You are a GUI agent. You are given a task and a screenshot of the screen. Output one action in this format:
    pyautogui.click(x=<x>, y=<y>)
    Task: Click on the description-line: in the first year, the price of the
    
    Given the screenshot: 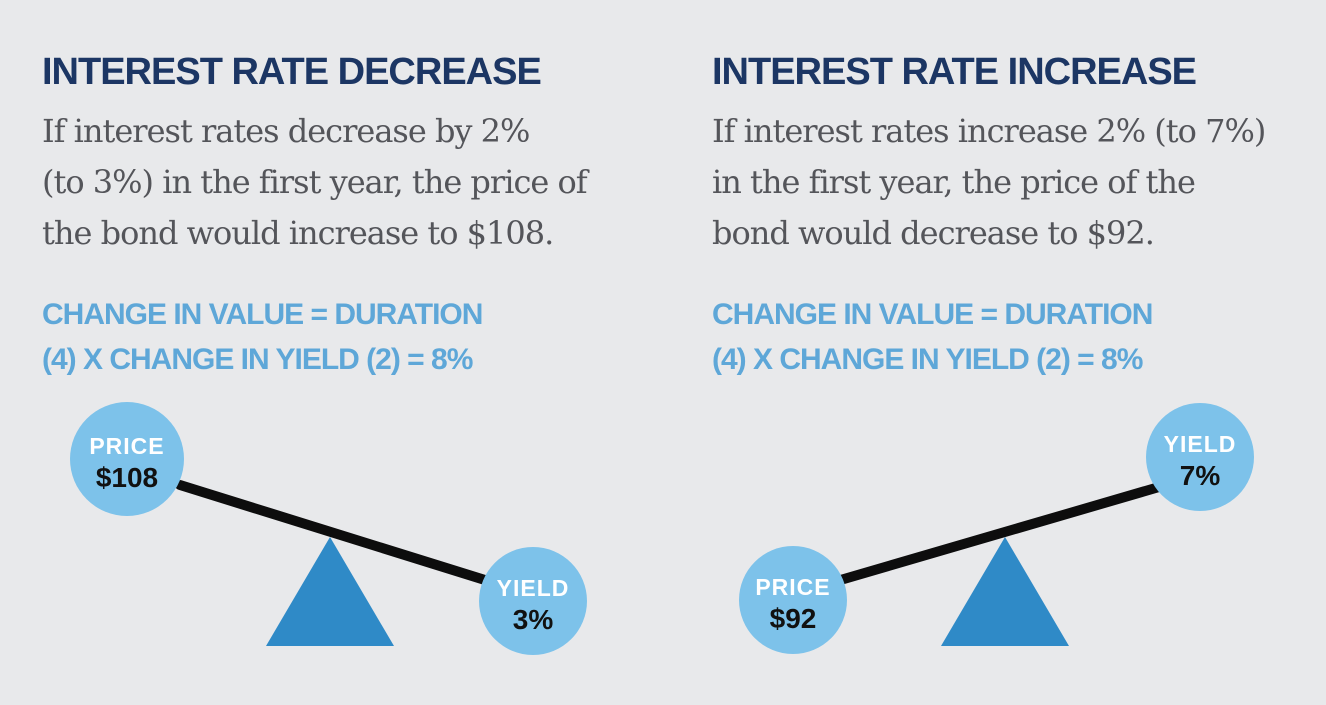 What is the action you would take?
    pyautogui.click(x=954, y=182)
    